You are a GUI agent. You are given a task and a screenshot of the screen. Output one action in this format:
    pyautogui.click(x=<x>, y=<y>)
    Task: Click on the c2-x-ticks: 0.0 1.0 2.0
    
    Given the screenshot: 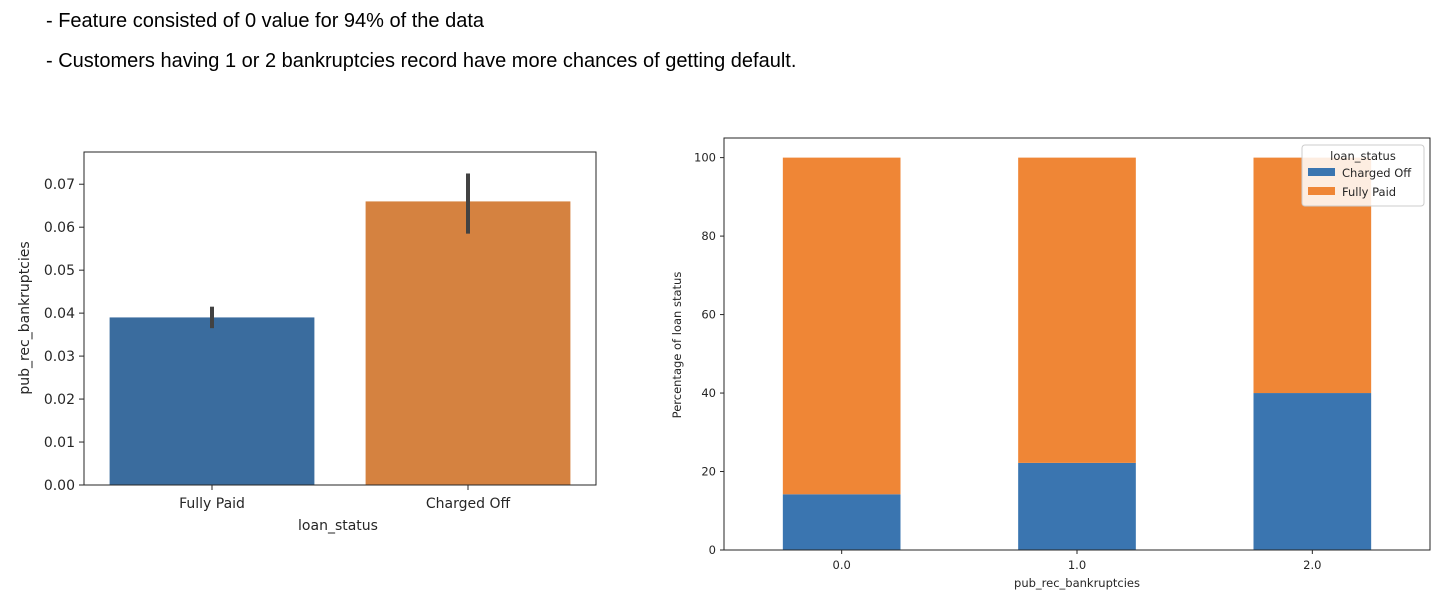 What is the action you would take?
    pyautogui.click(x=1077, y=561)
    